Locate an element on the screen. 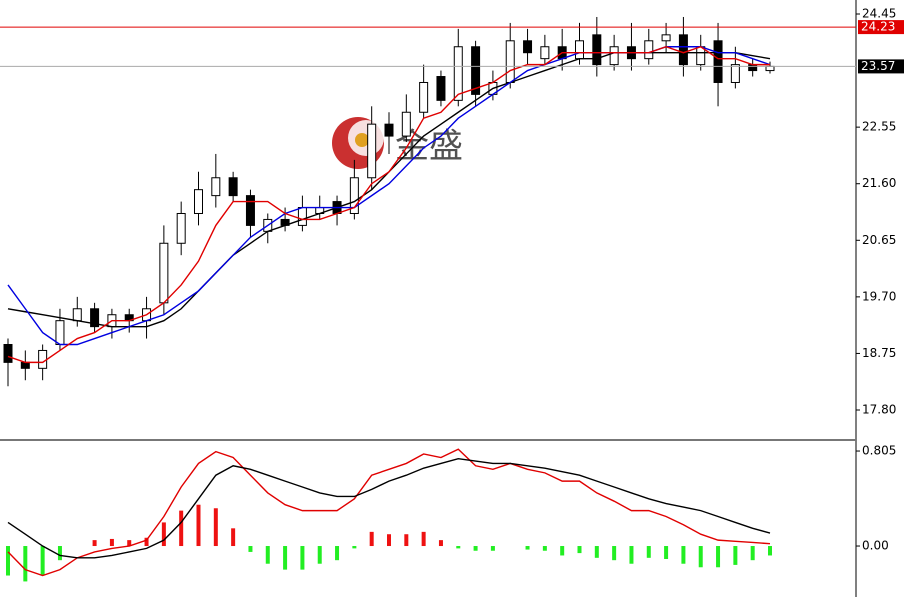 Image resolution: width=904 pixels, height=601 pixels. y-tick-label: 19.70 is located at coordinates (879, 296).